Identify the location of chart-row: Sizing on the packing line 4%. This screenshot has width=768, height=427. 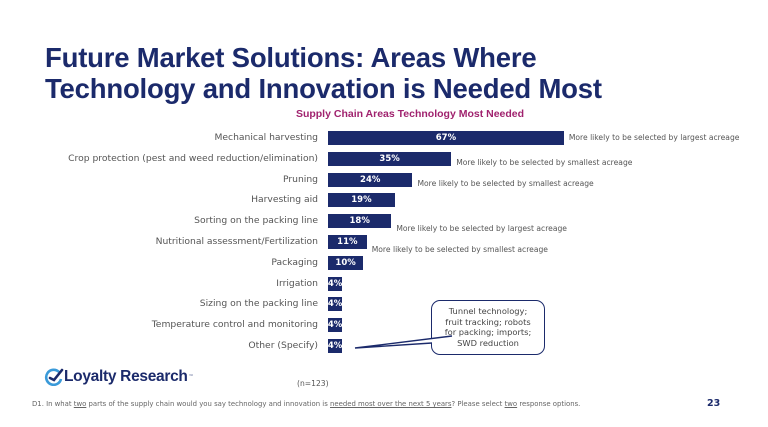
(384, 305).